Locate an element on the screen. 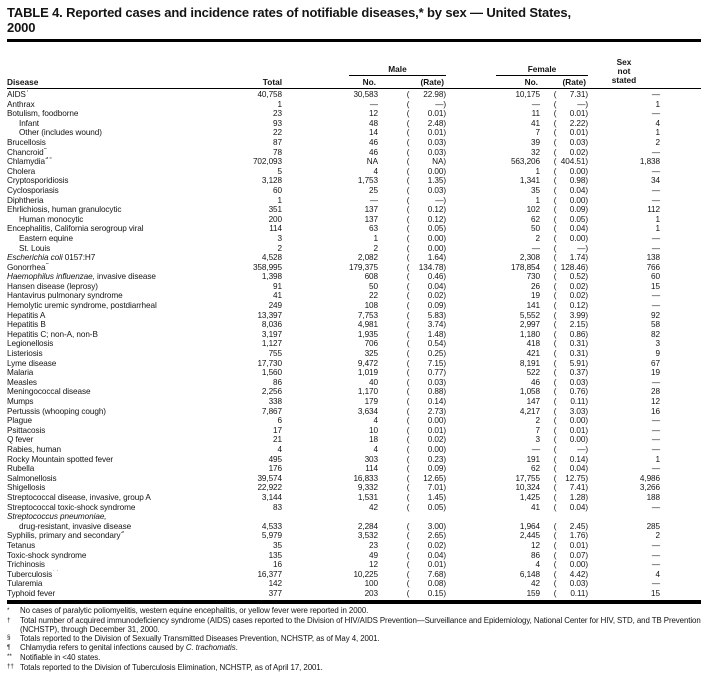 The width and height of the screenshot is (708, 673). footnote-marker: § is located at coordinates (9, 638).